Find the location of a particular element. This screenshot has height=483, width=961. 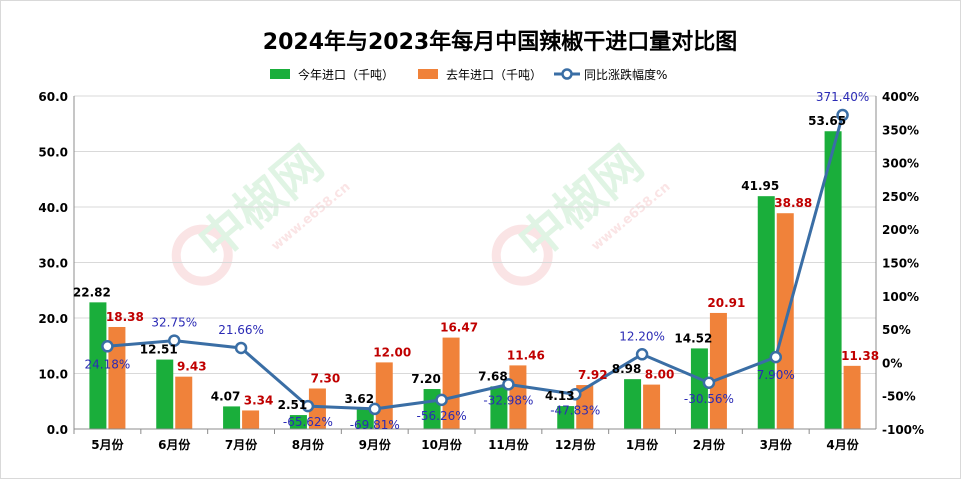

y-left-tick-label: 20.0 is located at coordinates (53, 319).